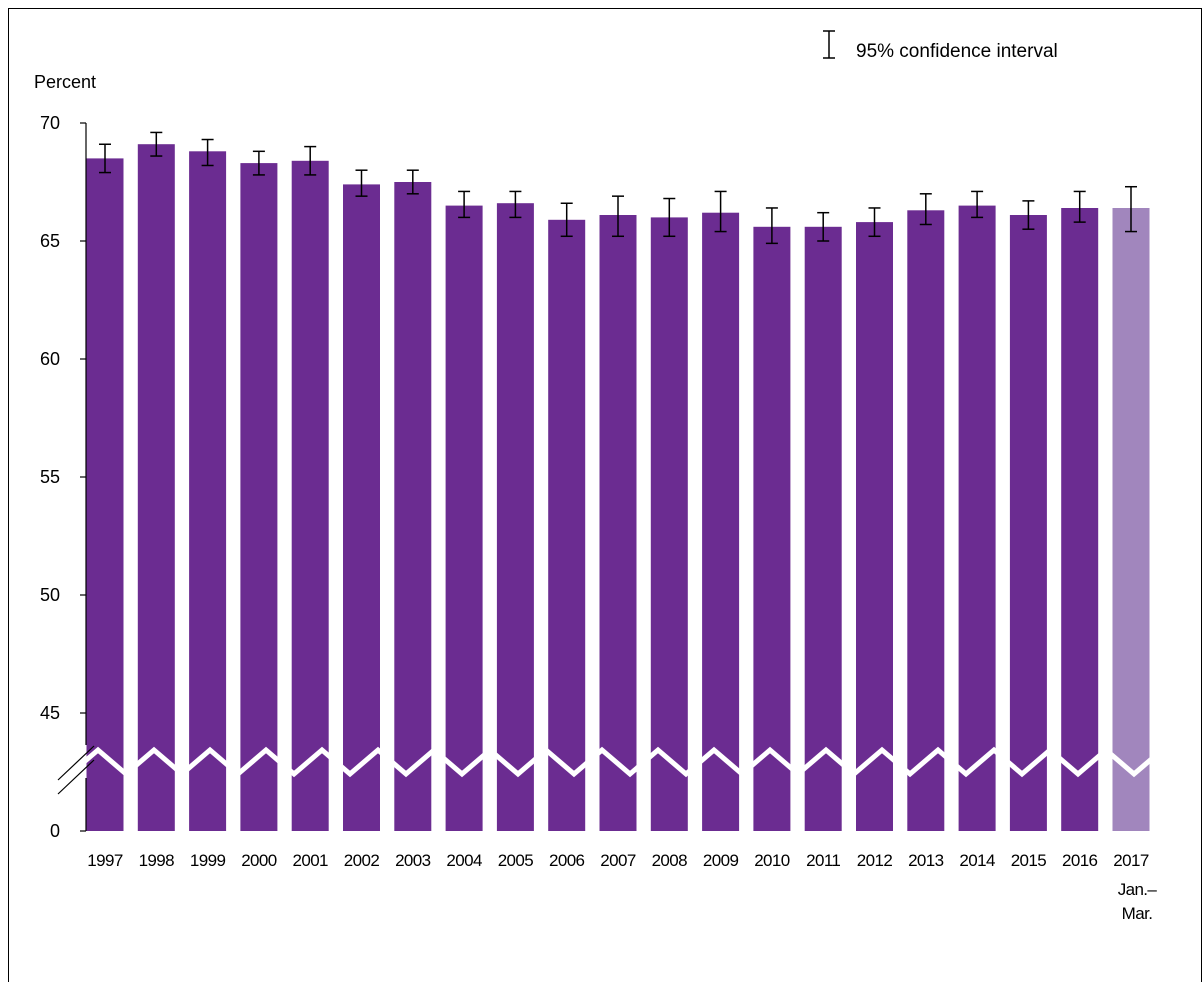 This screenshot has width=1202, height=982. I want to click on y-tick-label-50: 50, so click(50, 595).